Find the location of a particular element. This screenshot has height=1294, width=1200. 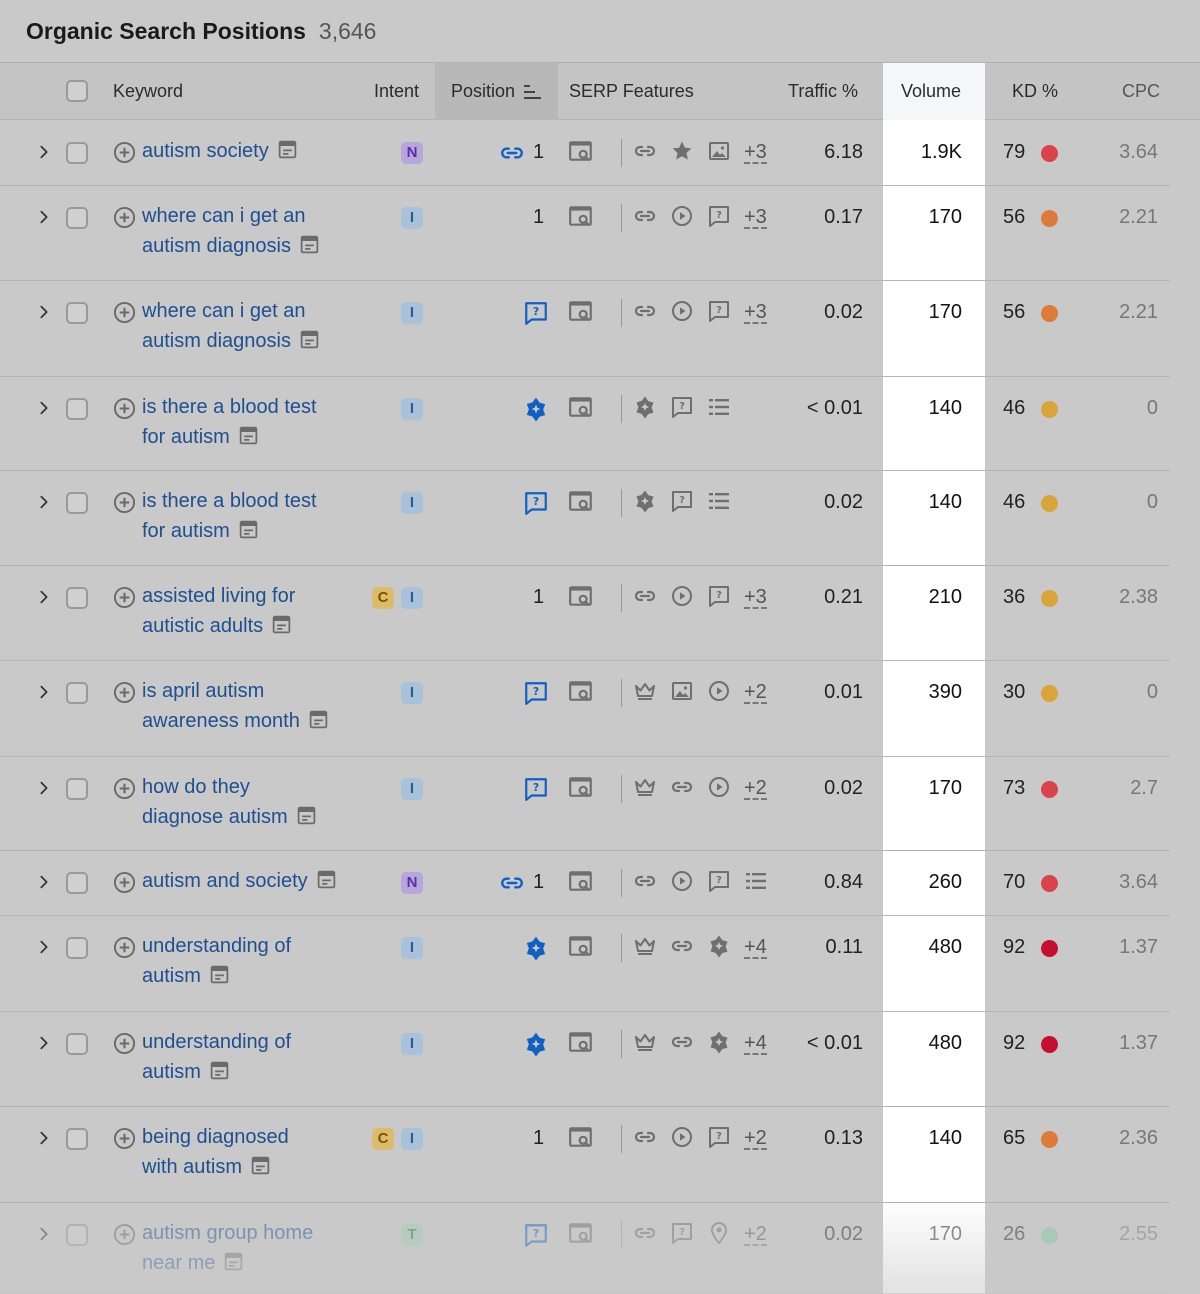

table-row: understanding of autism I +4 0.11 480 92 1.37 is located at coordinates (585, 964).